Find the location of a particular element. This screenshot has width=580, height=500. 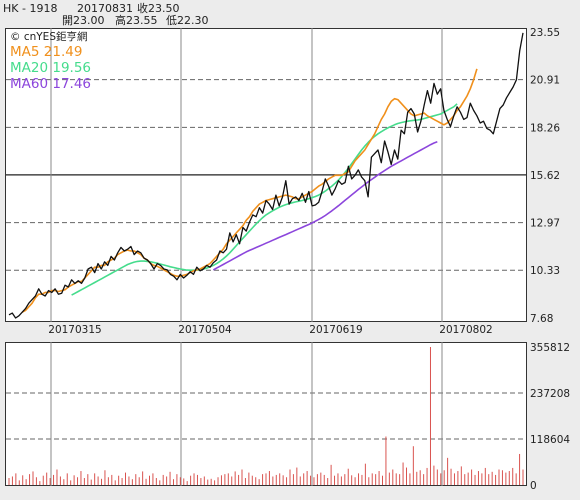

price-y-tick: 20.91 is located at coordinates (545, 81).